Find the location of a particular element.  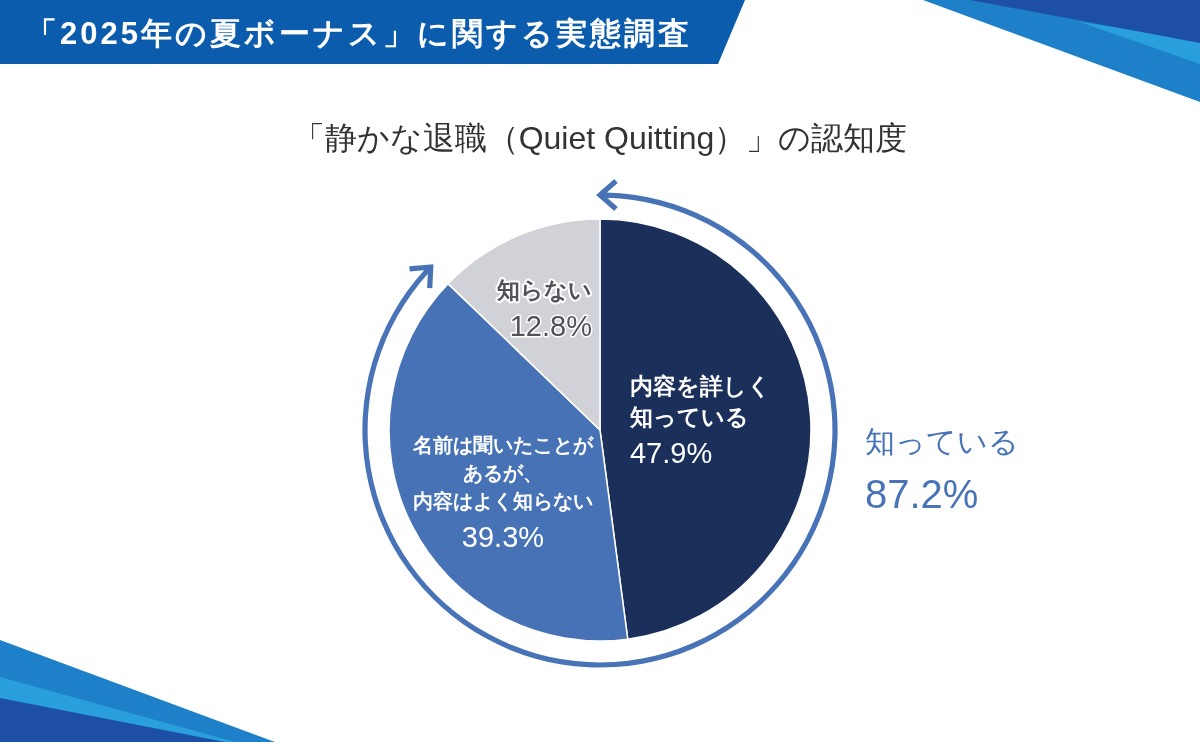

text: 87.2% is located at coordinates (922, 494).